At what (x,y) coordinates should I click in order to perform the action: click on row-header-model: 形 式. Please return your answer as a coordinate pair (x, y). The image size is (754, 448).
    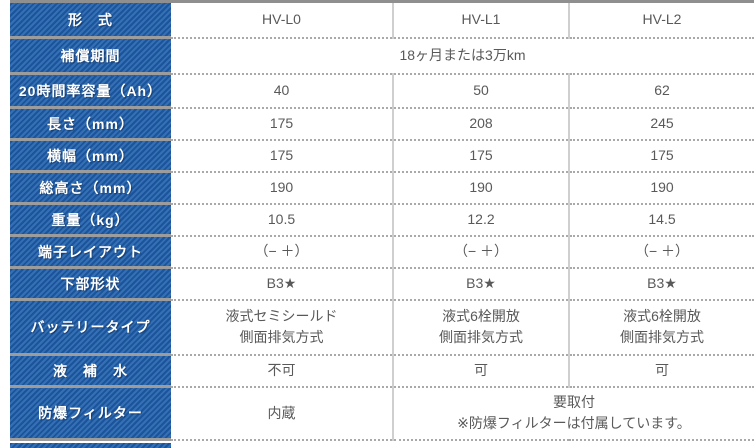
    Looking at the image, I should click on (90, 19).